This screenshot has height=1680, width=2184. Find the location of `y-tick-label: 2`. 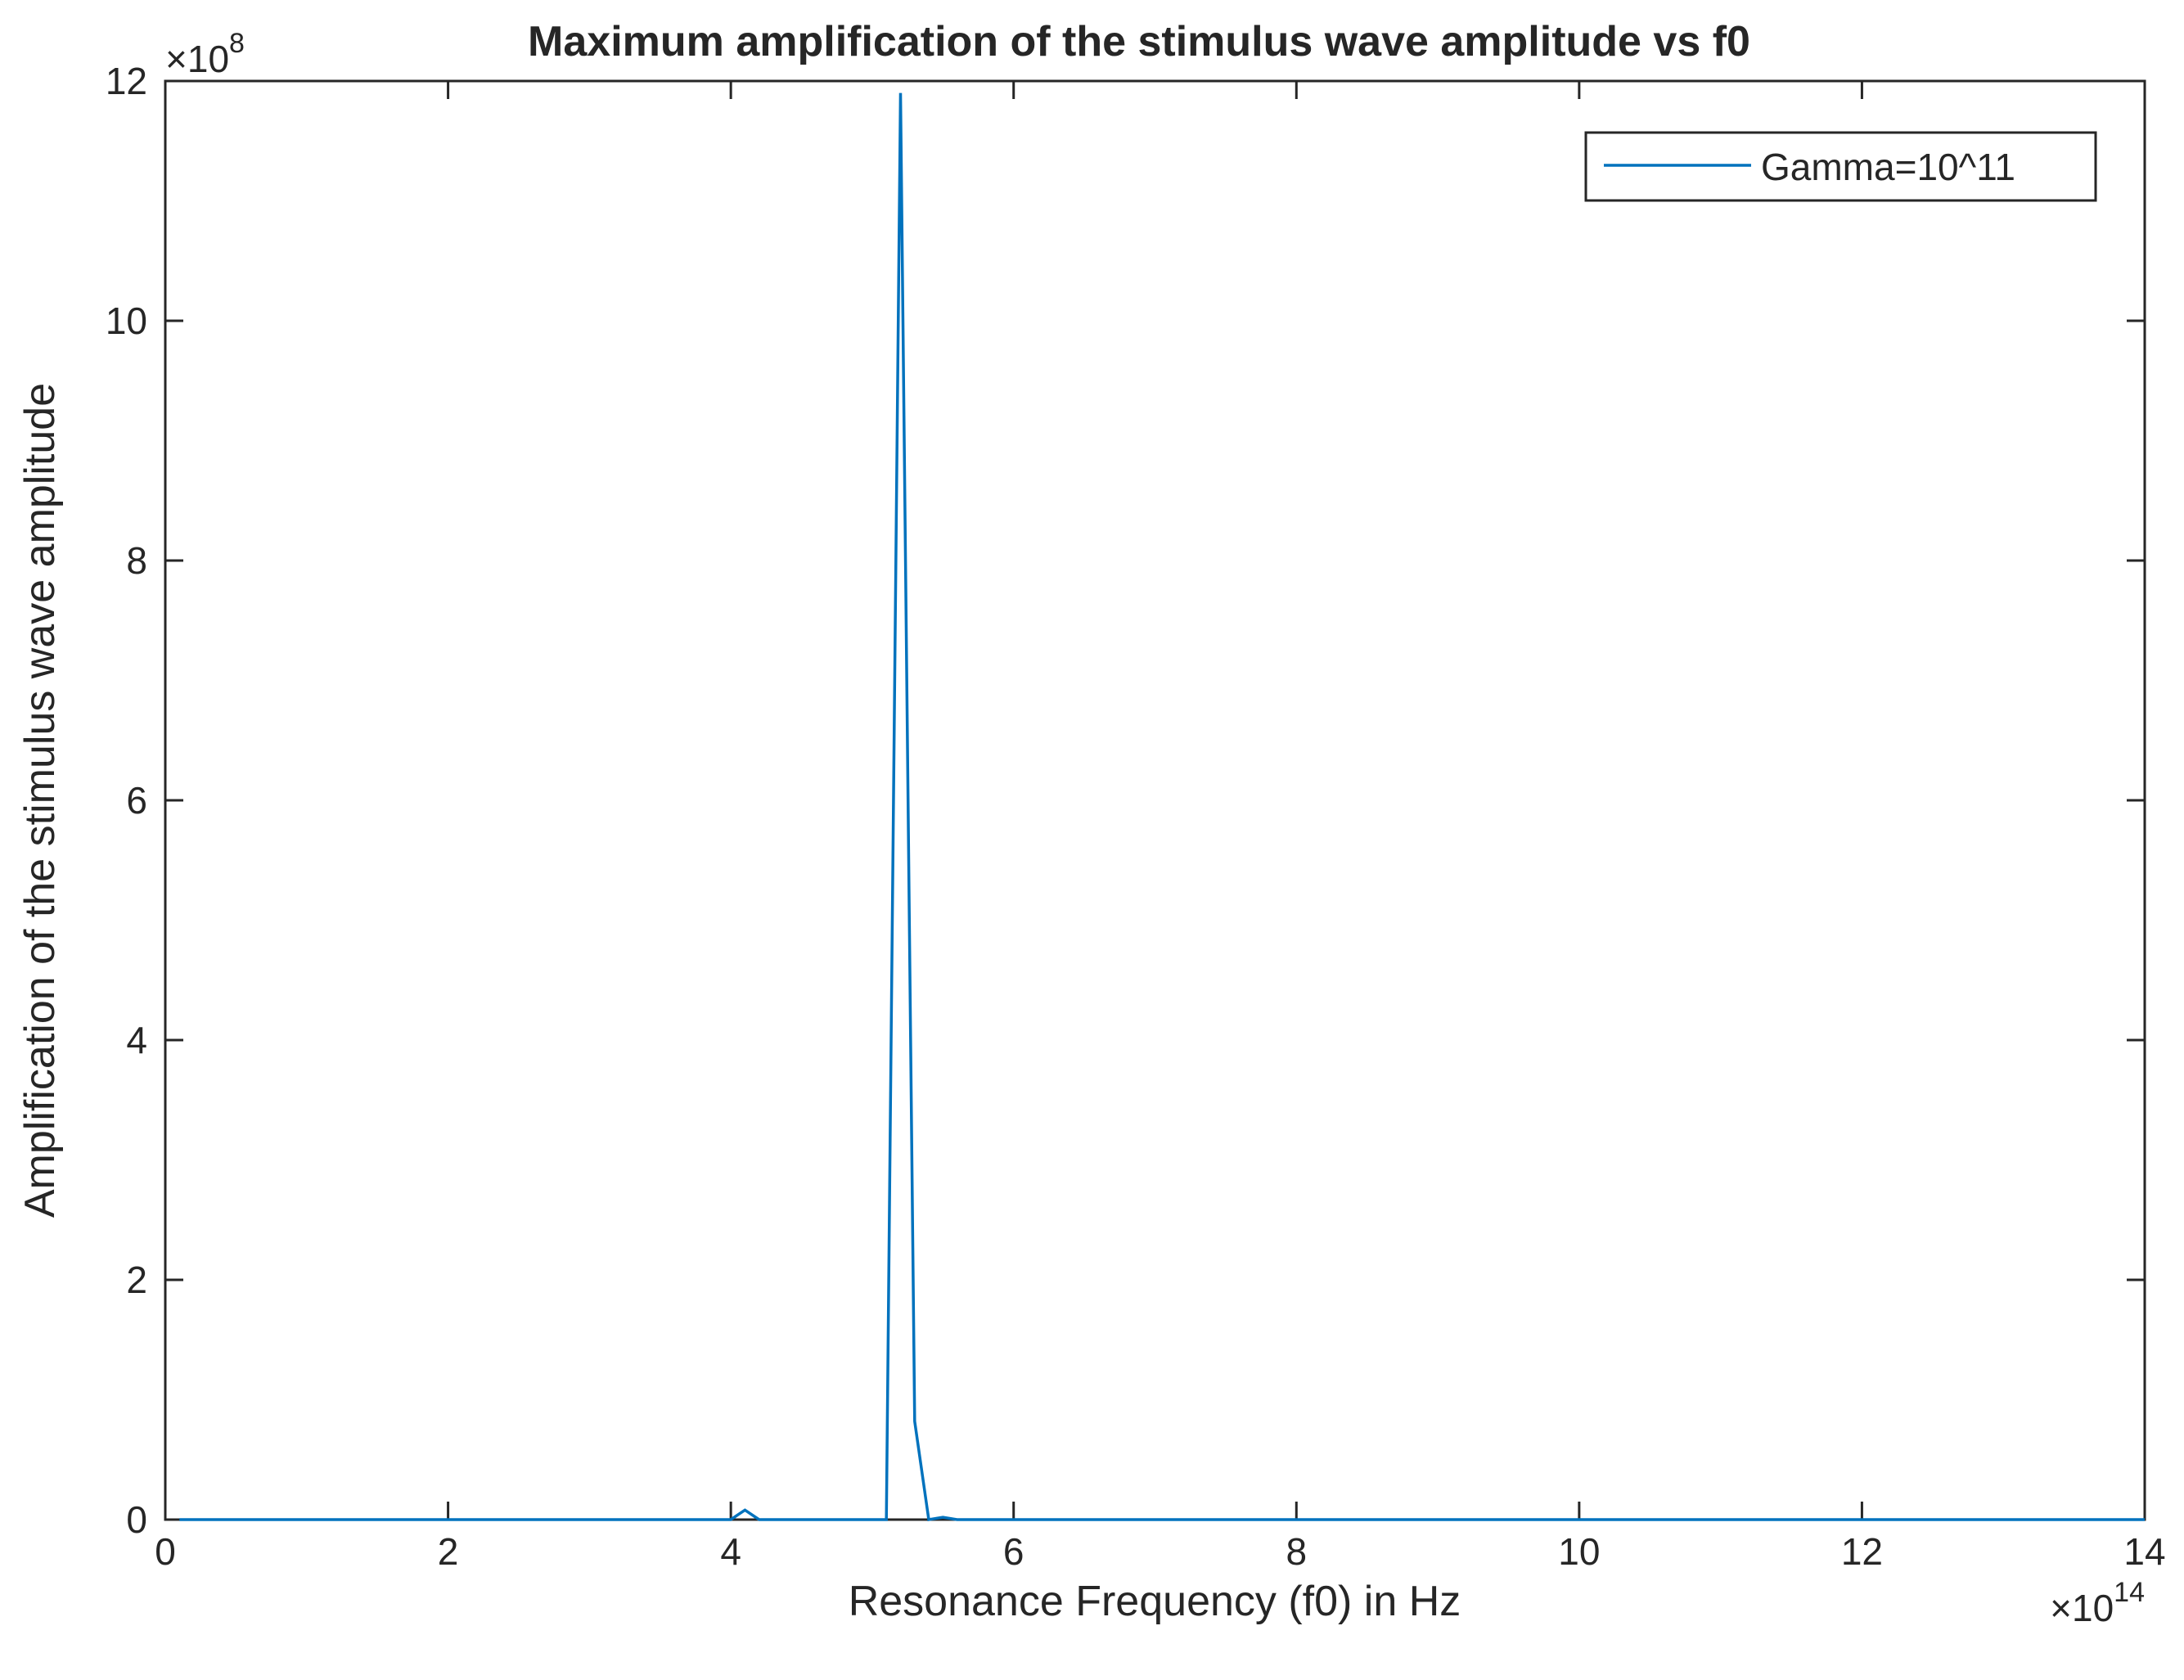

y-tick-label: 2 is located at coordinates (136, 1280).